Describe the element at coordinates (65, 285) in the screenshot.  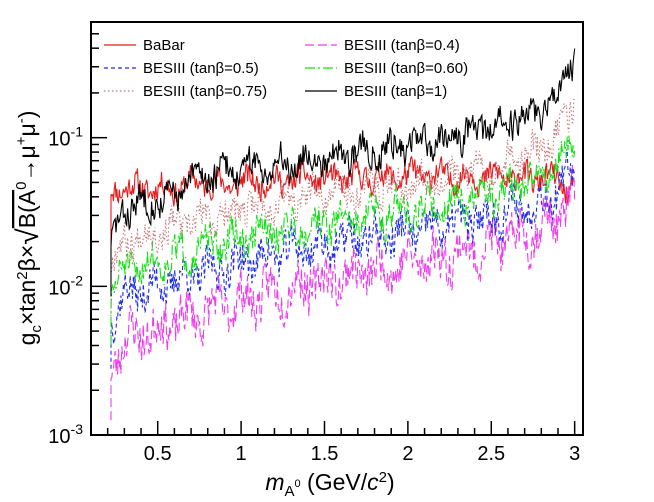
I see `y-tick-label: 10⁻²` at that location.